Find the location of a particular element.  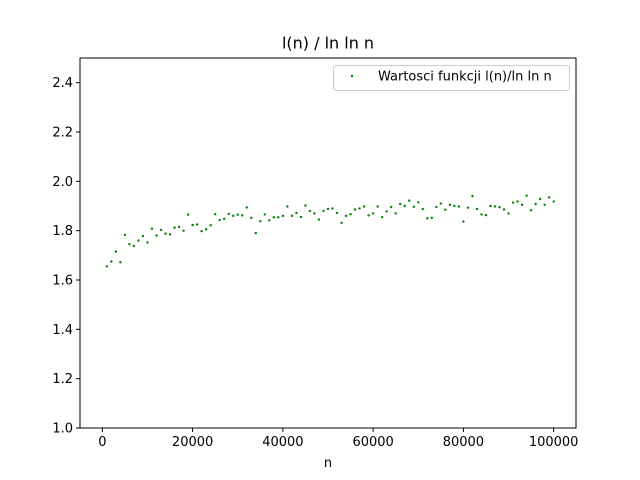

legend-label: Wartosci funkcji l(n)/ln ln n is located at coordinates (465, 77).